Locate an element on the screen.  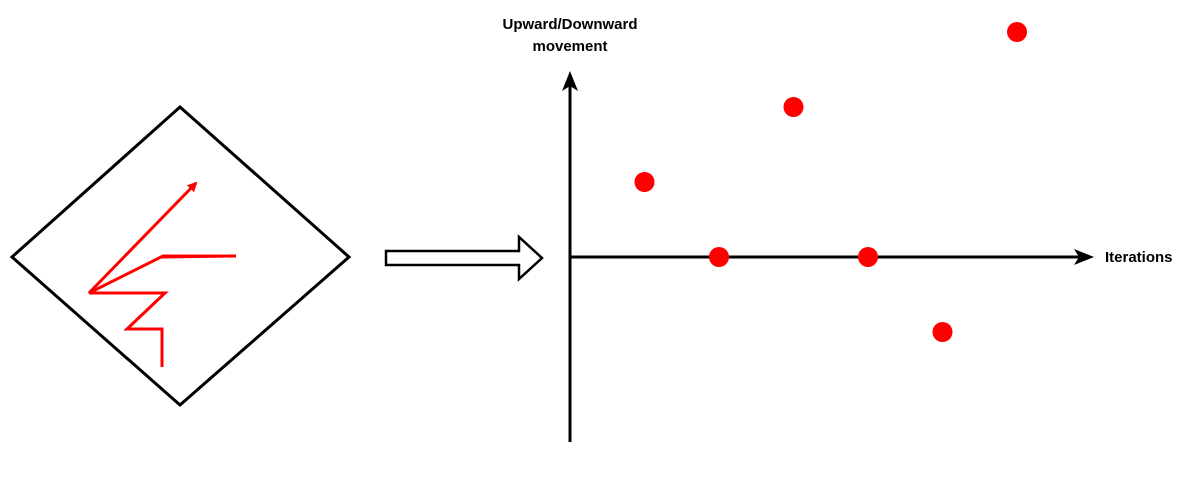
x-axis-label: Iterations is located at coordinates (1139, 257).